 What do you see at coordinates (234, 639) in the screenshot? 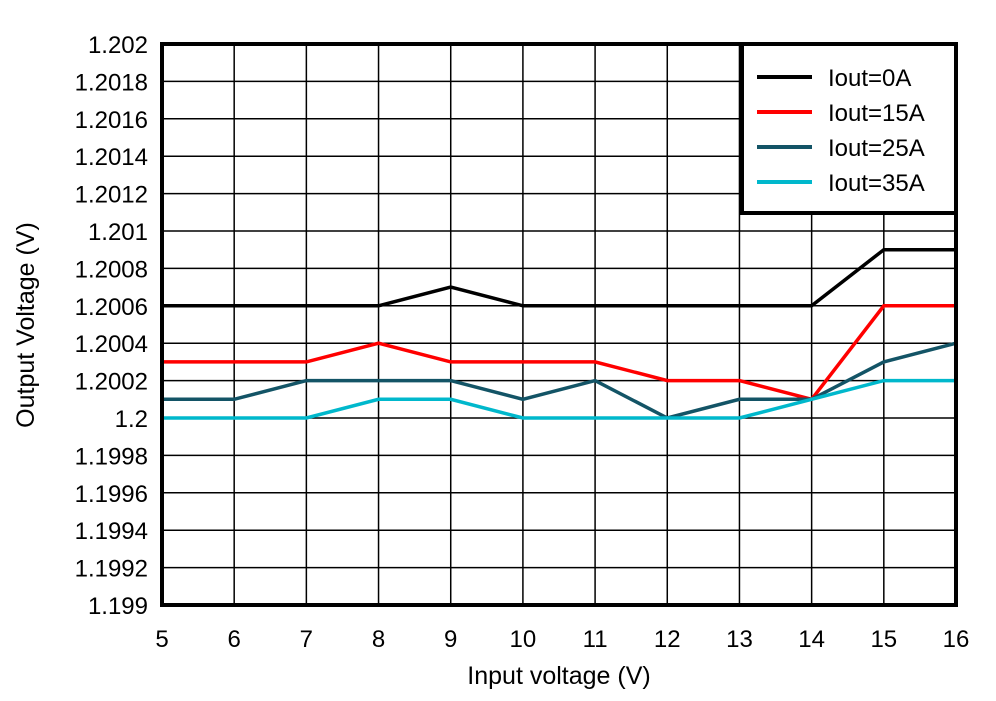
I see `x-tick-label: 6` at bounding box center [234, 639].